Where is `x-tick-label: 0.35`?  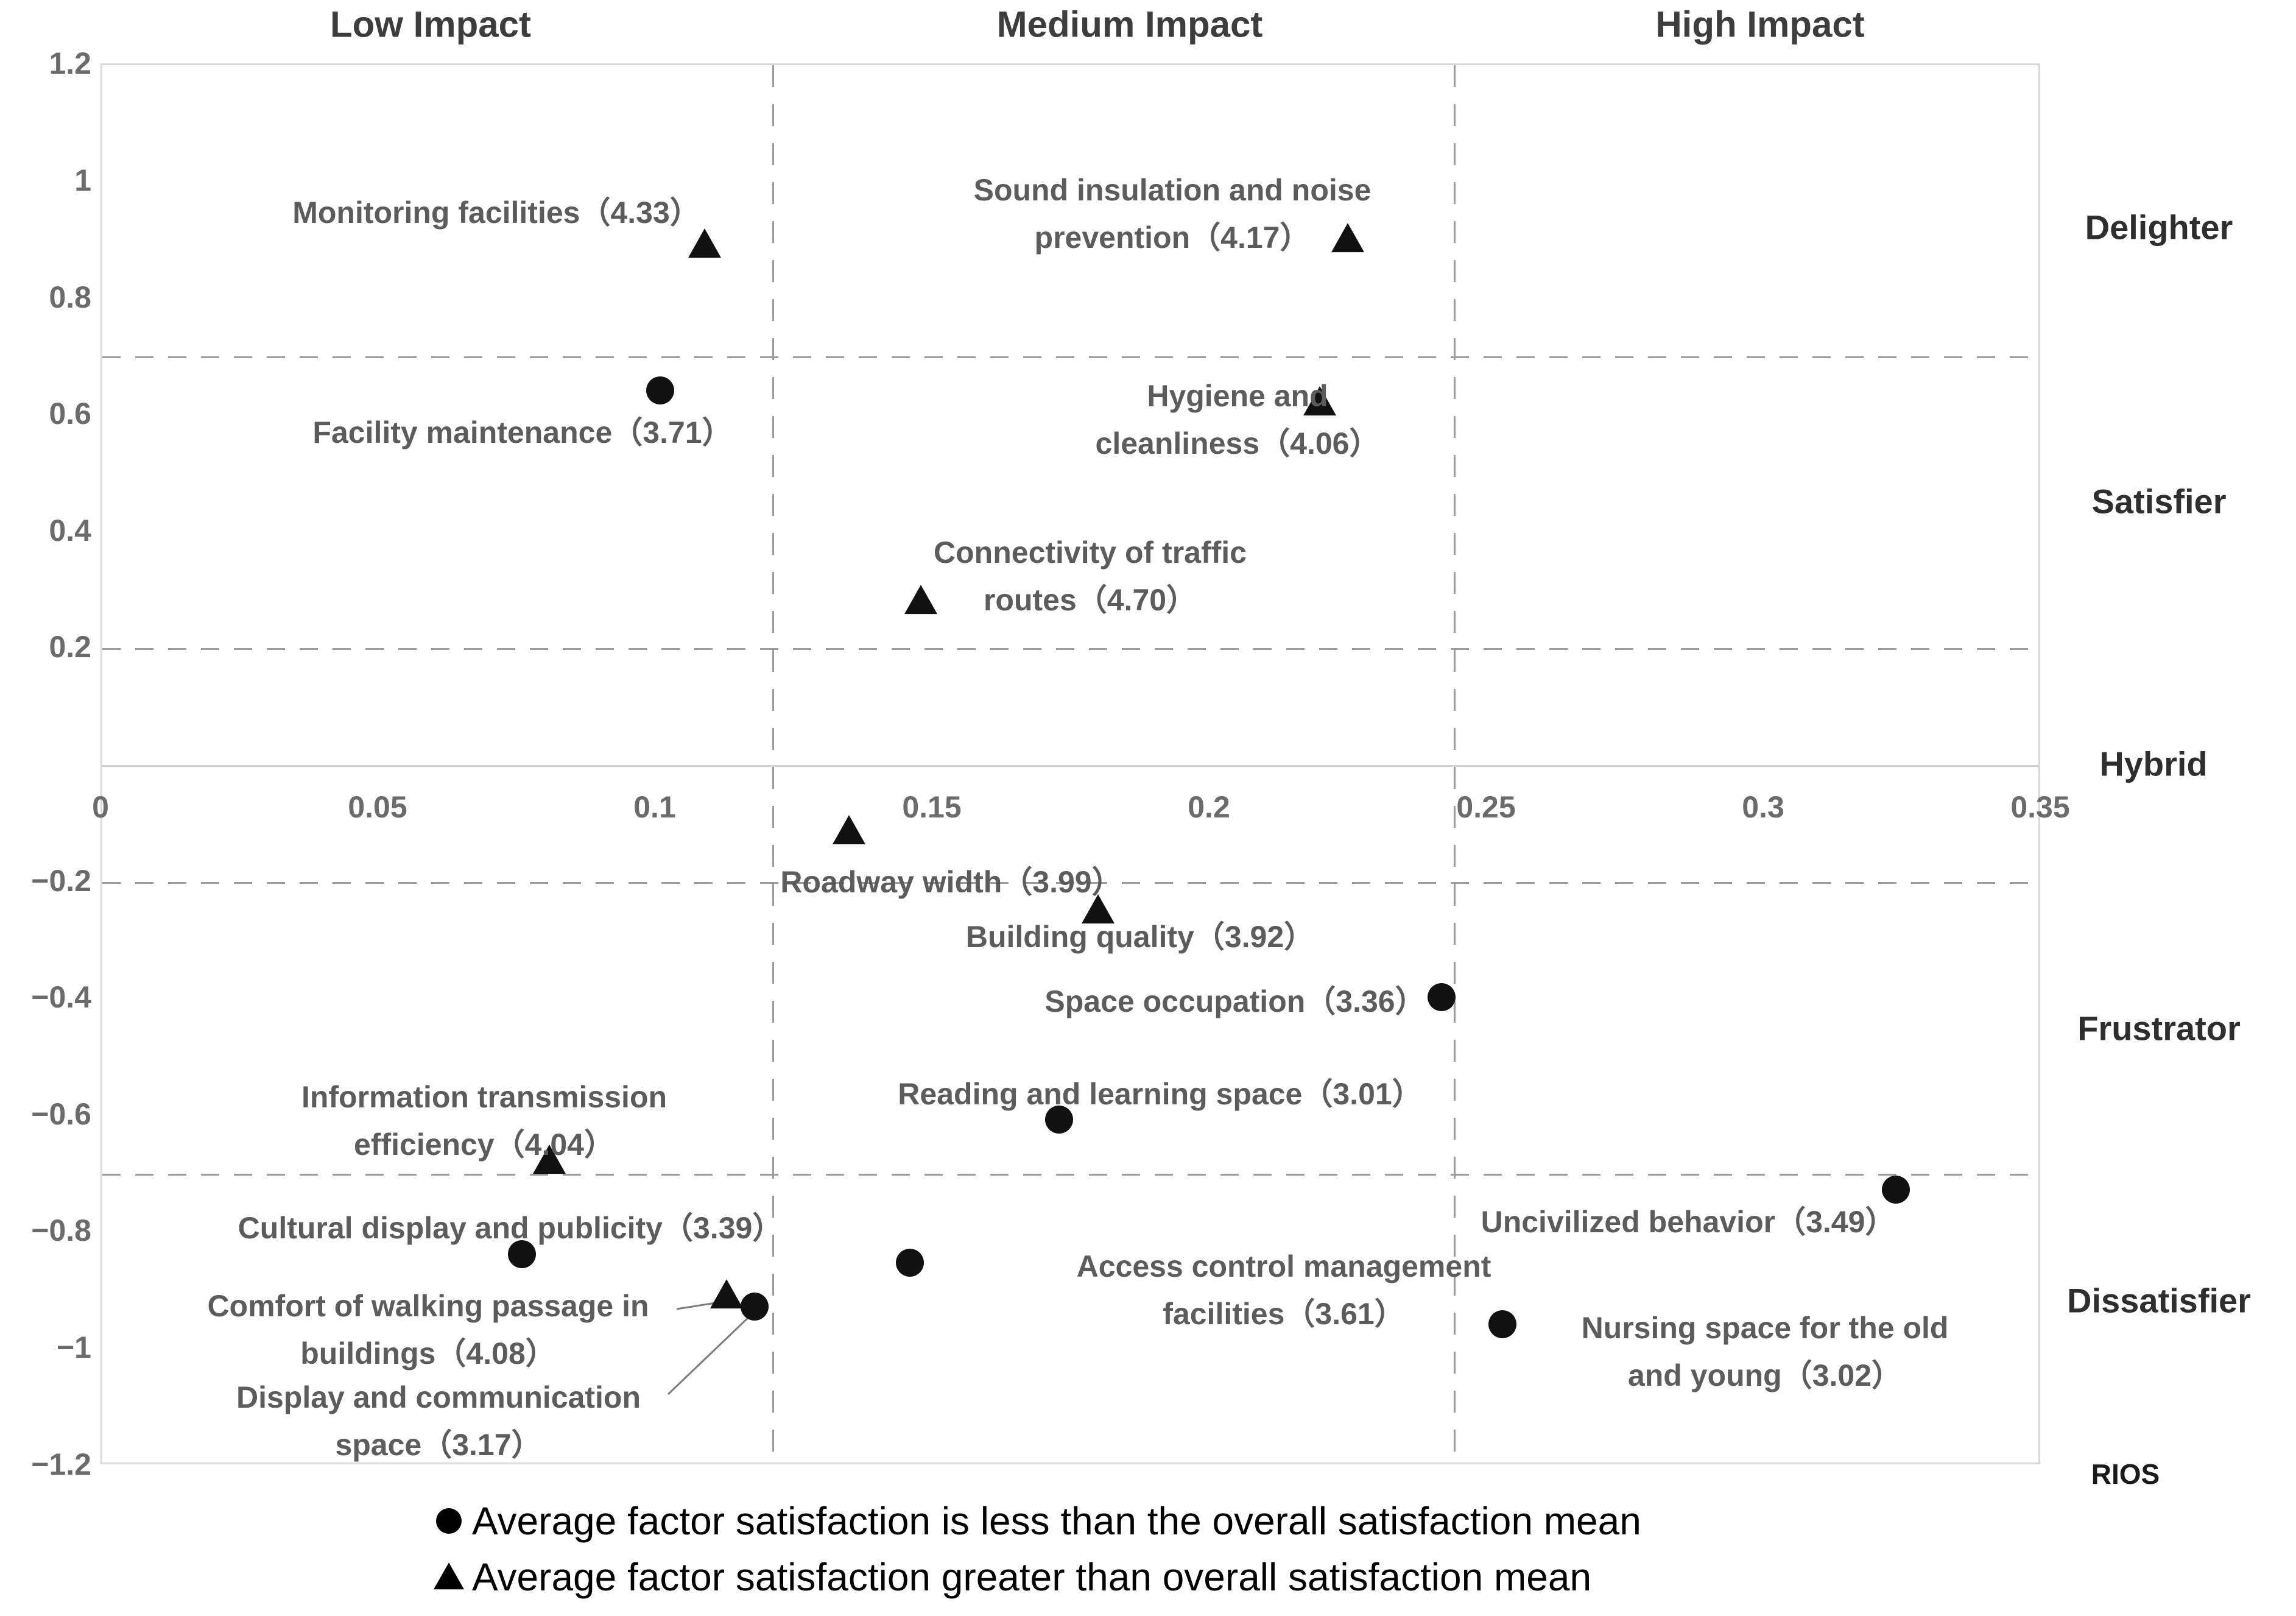
x-tick-label: 0.35 is located at coordinates (2040, 807).